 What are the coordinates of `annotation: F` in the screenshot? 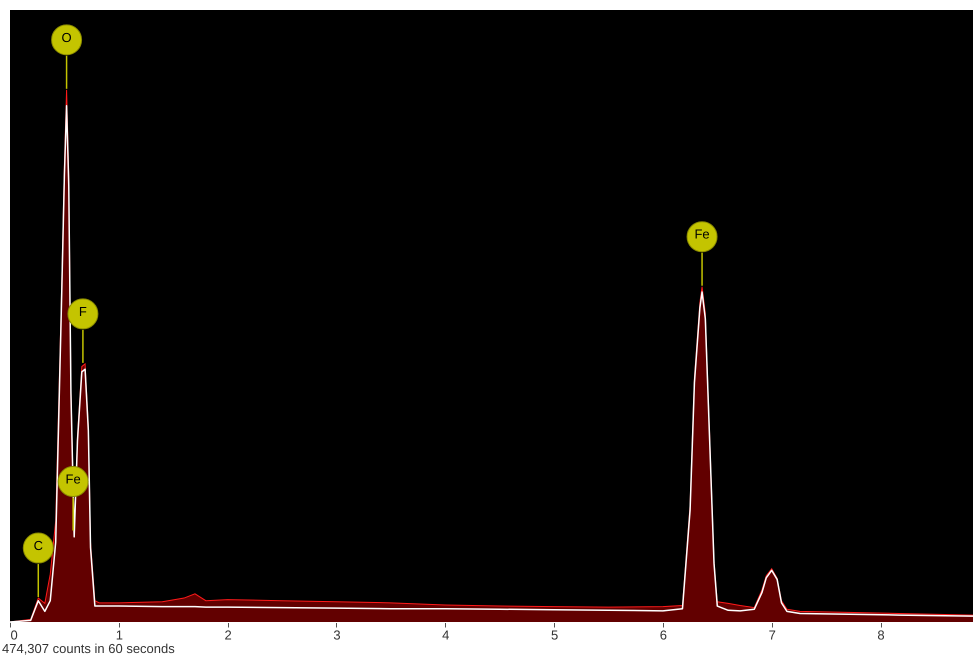 It's located at (82, 311).